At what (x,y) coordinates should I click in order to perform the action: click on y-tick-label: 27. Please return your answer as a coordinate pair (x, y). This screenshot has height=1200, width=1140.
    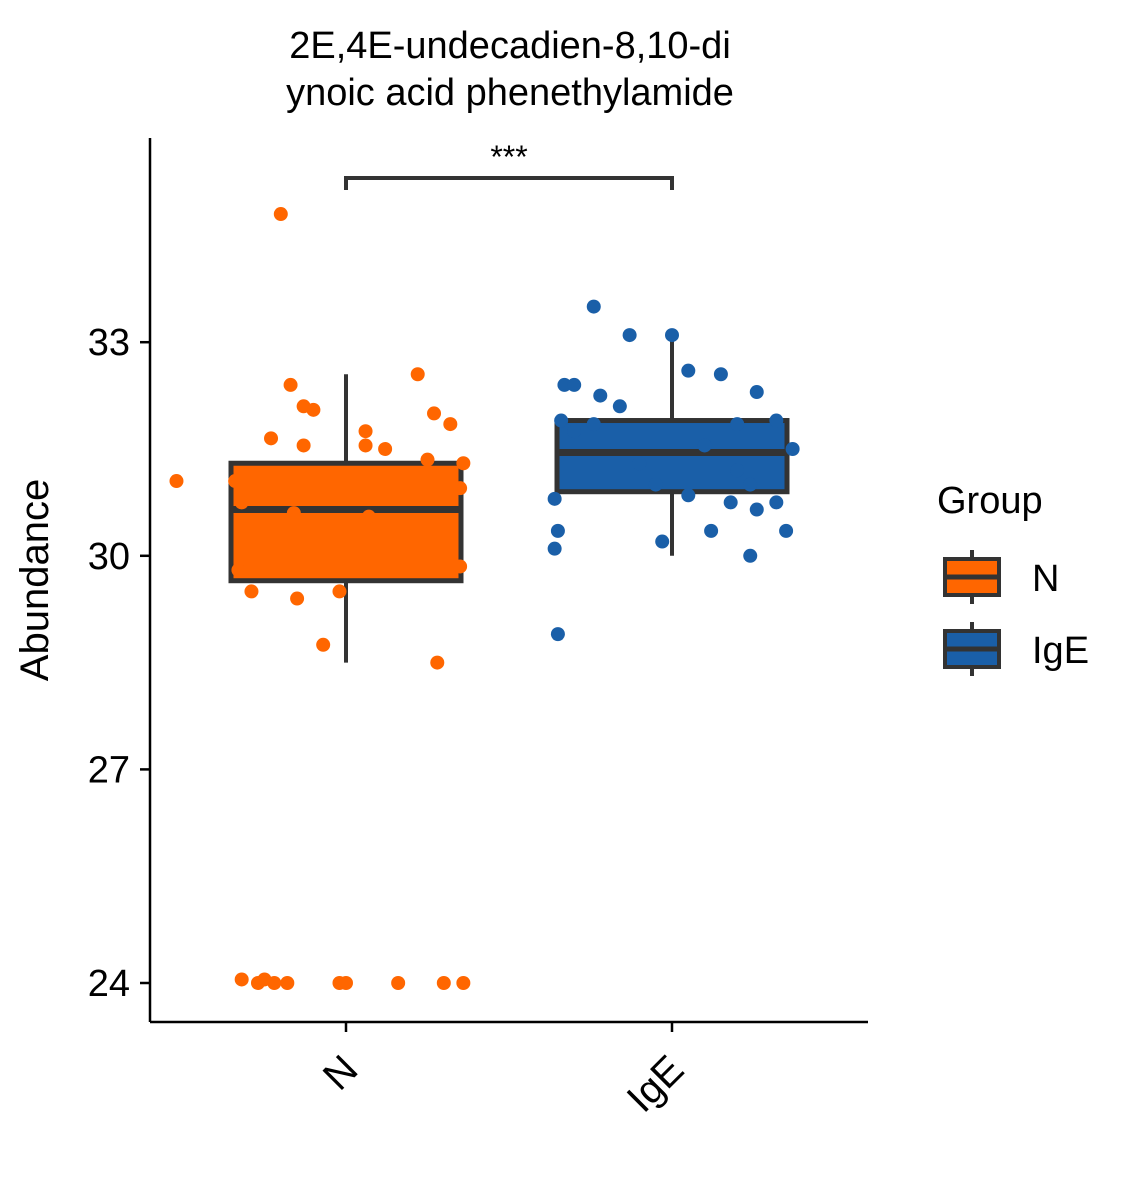
    Looking at the image, I should click on (109, 770).